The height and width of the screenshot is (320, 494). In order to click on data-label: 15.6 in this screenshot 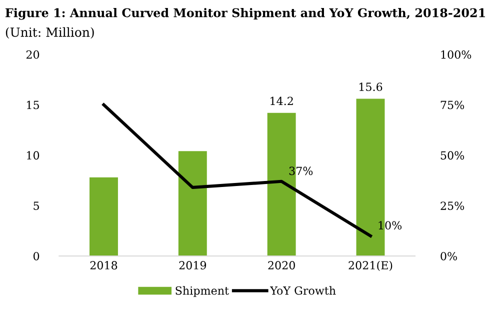, I will do `click(370, 87)`.